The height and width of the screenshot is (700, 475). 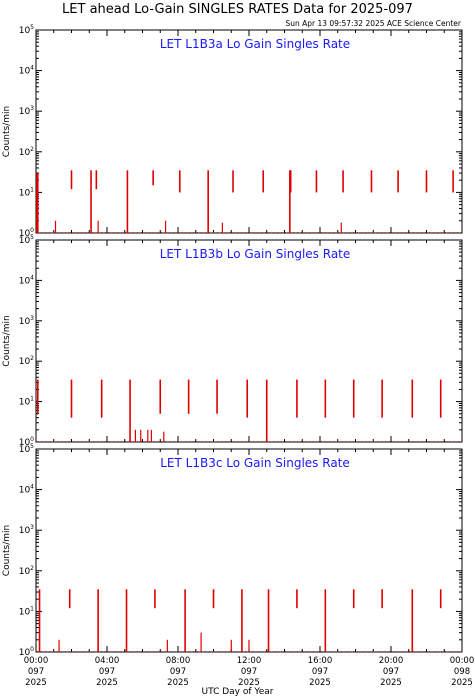 I want to click on x-tick-time: 04:00, so click(x=107, y=661).